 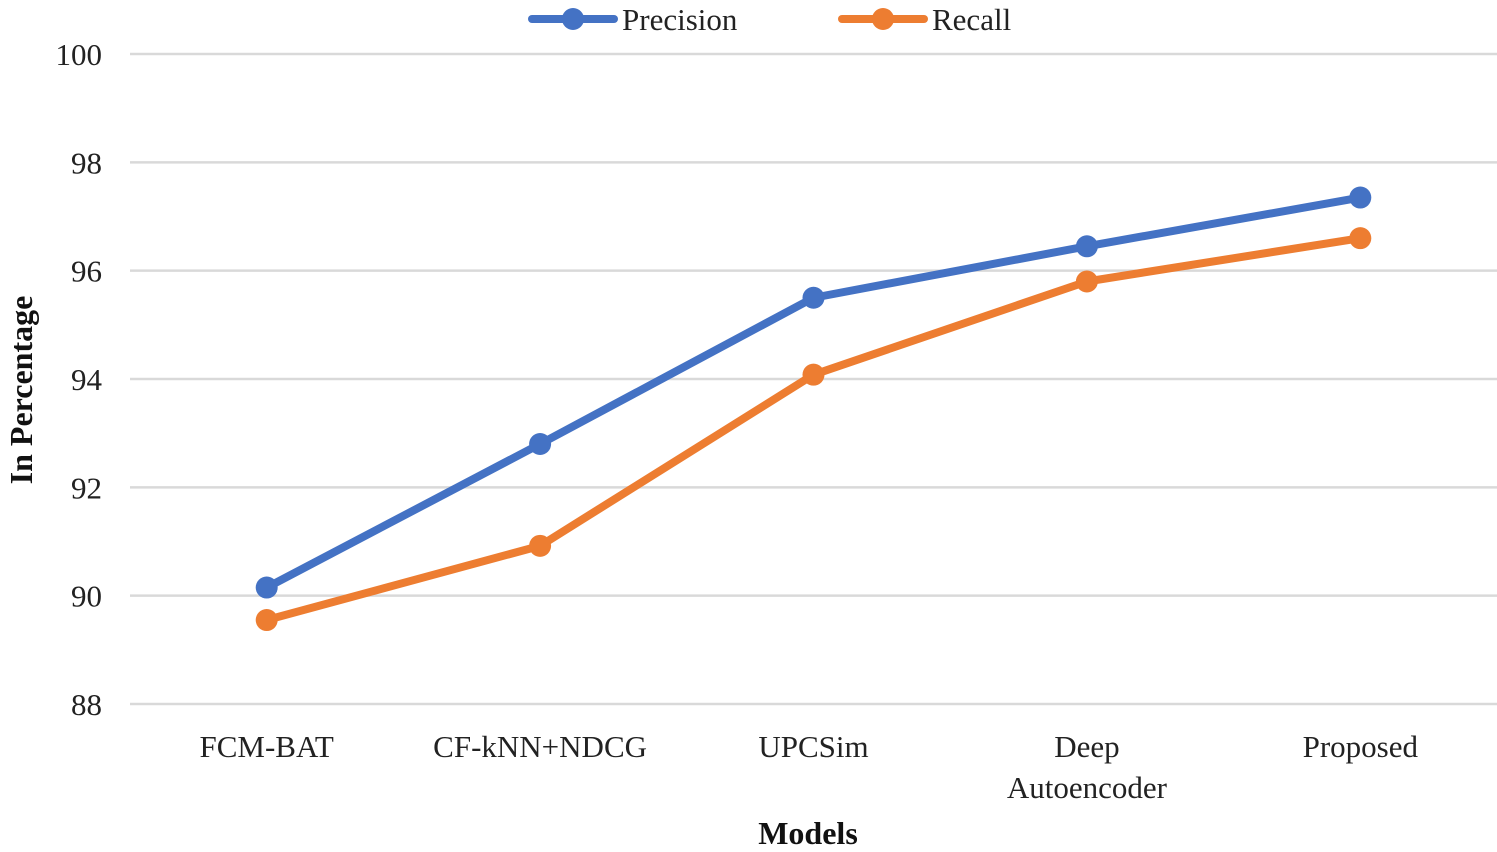 What do you see at coordinates (971, 19) in the screenshot?
I see `legend-label: Recall` at bounding box center [971, 19].